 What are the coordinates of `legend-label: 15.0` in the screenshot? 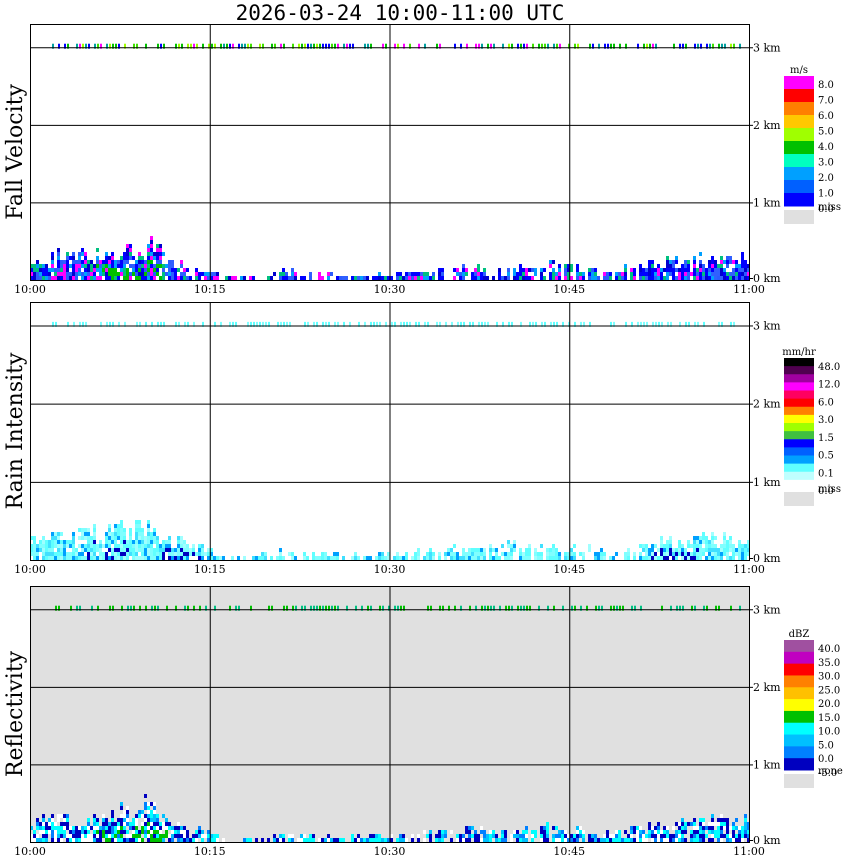 It's located at (829, 718).